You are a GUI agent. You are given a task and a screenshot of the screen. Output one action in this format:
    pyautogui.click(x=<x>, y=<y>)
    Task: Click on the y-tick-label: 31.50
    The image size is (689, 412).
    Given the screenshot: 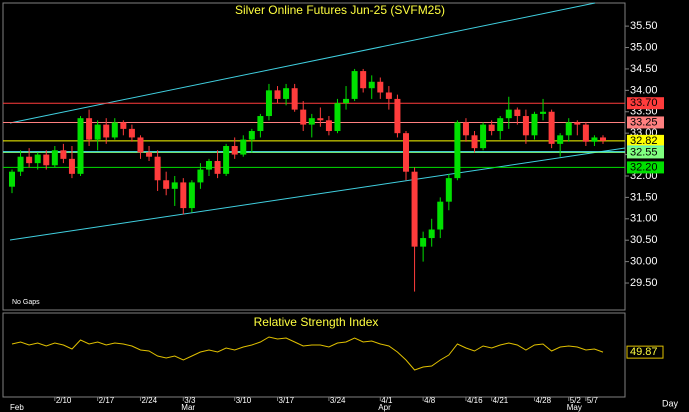 What is the action you would take?
    pyautogui.click(x=644, y=197)
    